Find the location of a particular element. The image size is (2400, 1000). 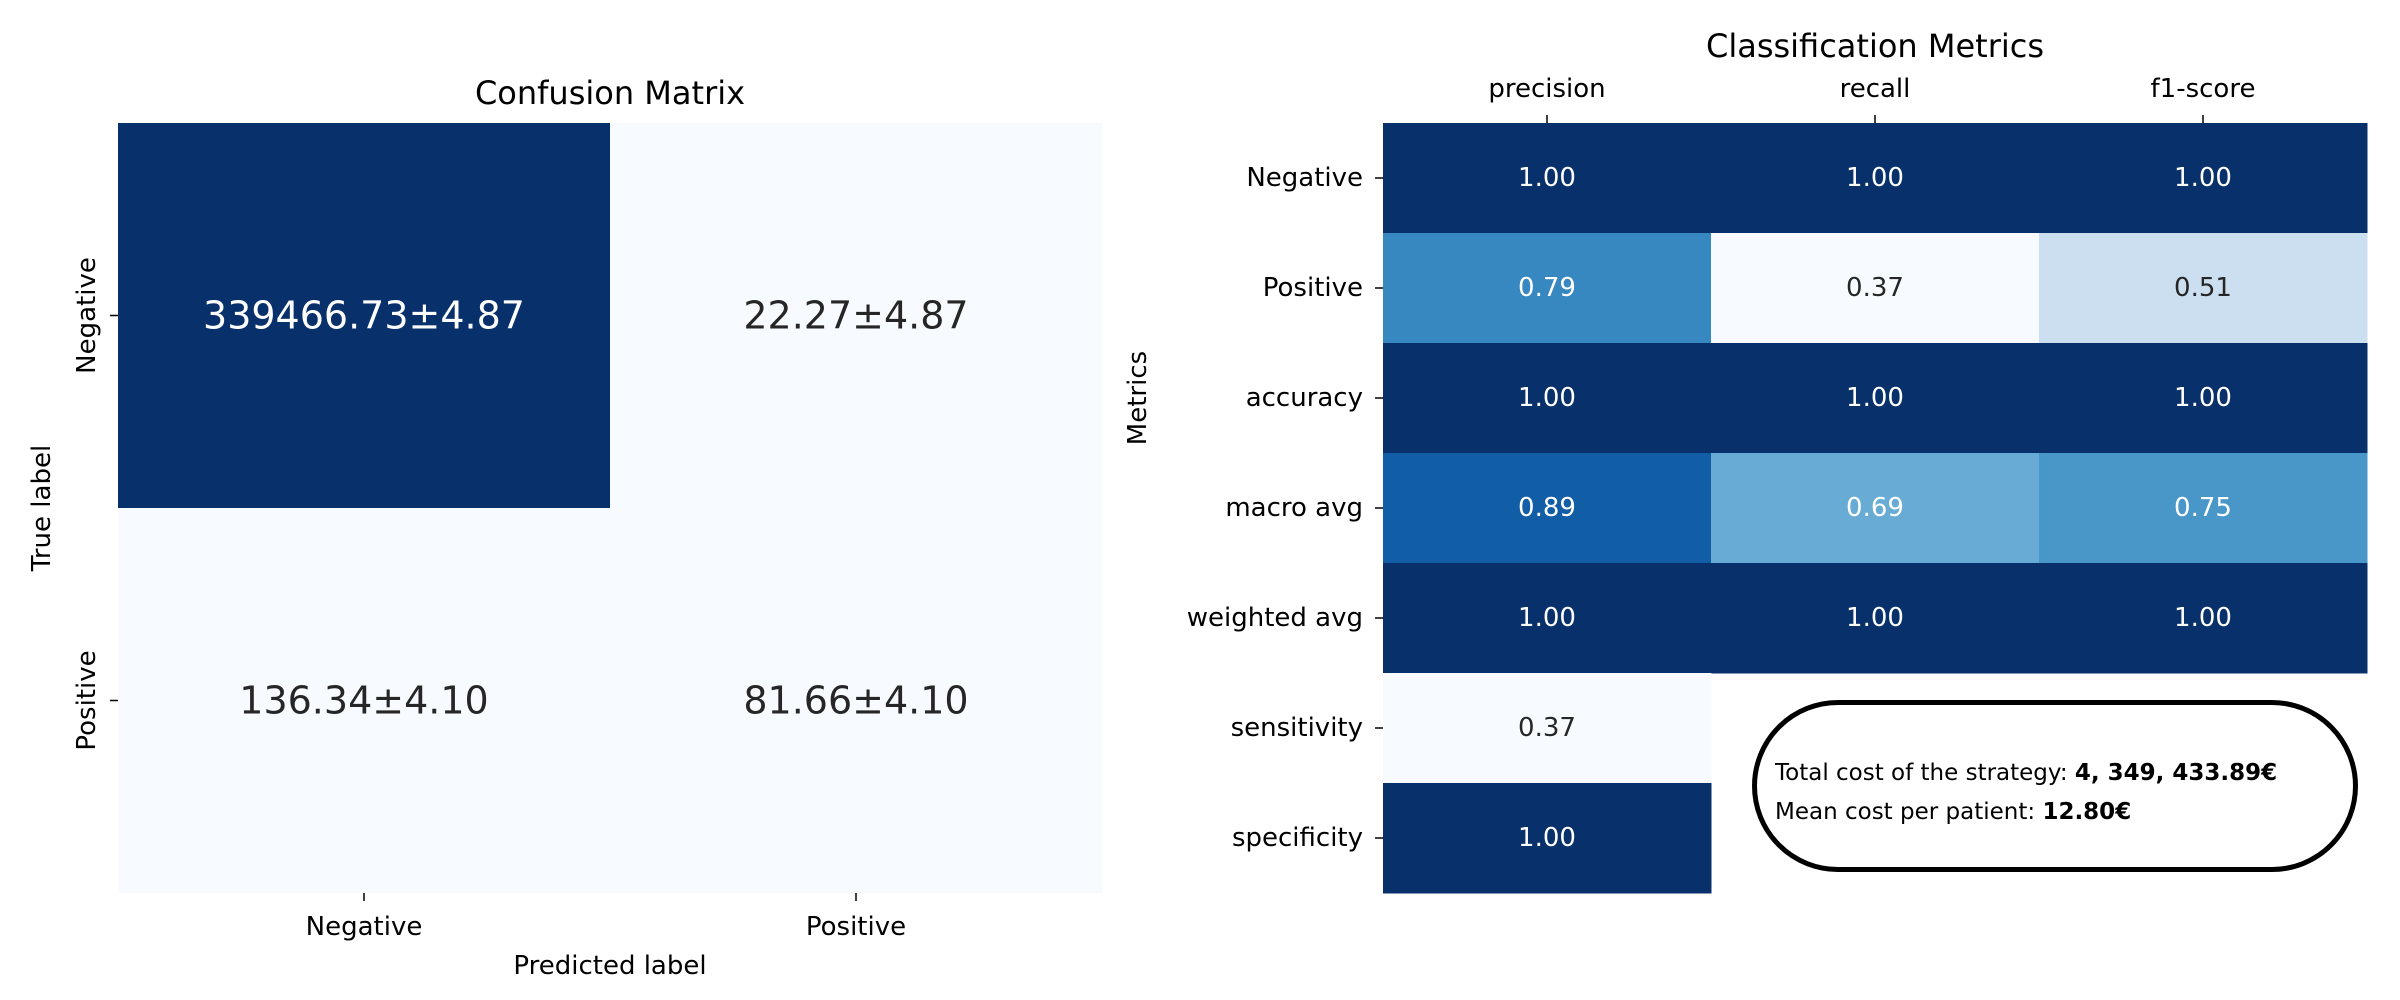

confusion-cell-label: 81.66±4.10 is located at coordinates (855, 701).